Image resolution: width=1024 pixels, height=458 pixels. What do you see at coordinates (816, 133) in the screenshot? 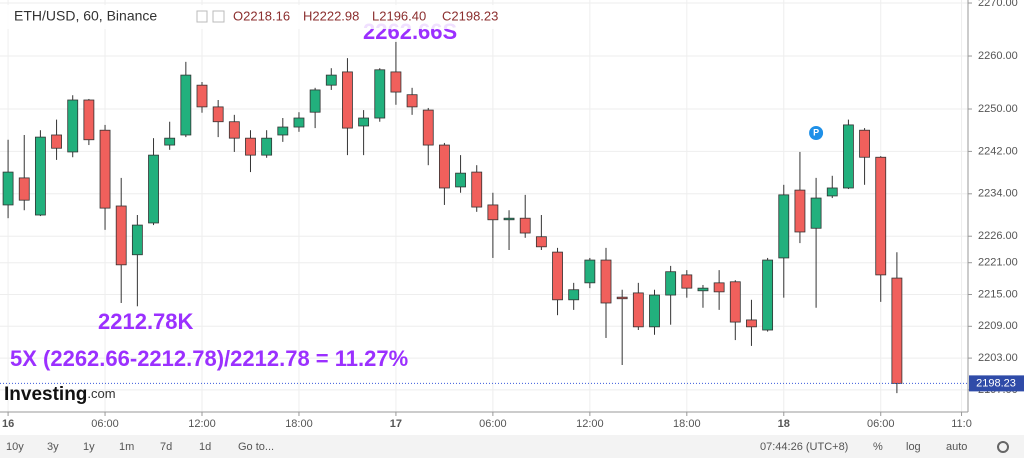
I see `event-marker` at bounding box center [816, 133].